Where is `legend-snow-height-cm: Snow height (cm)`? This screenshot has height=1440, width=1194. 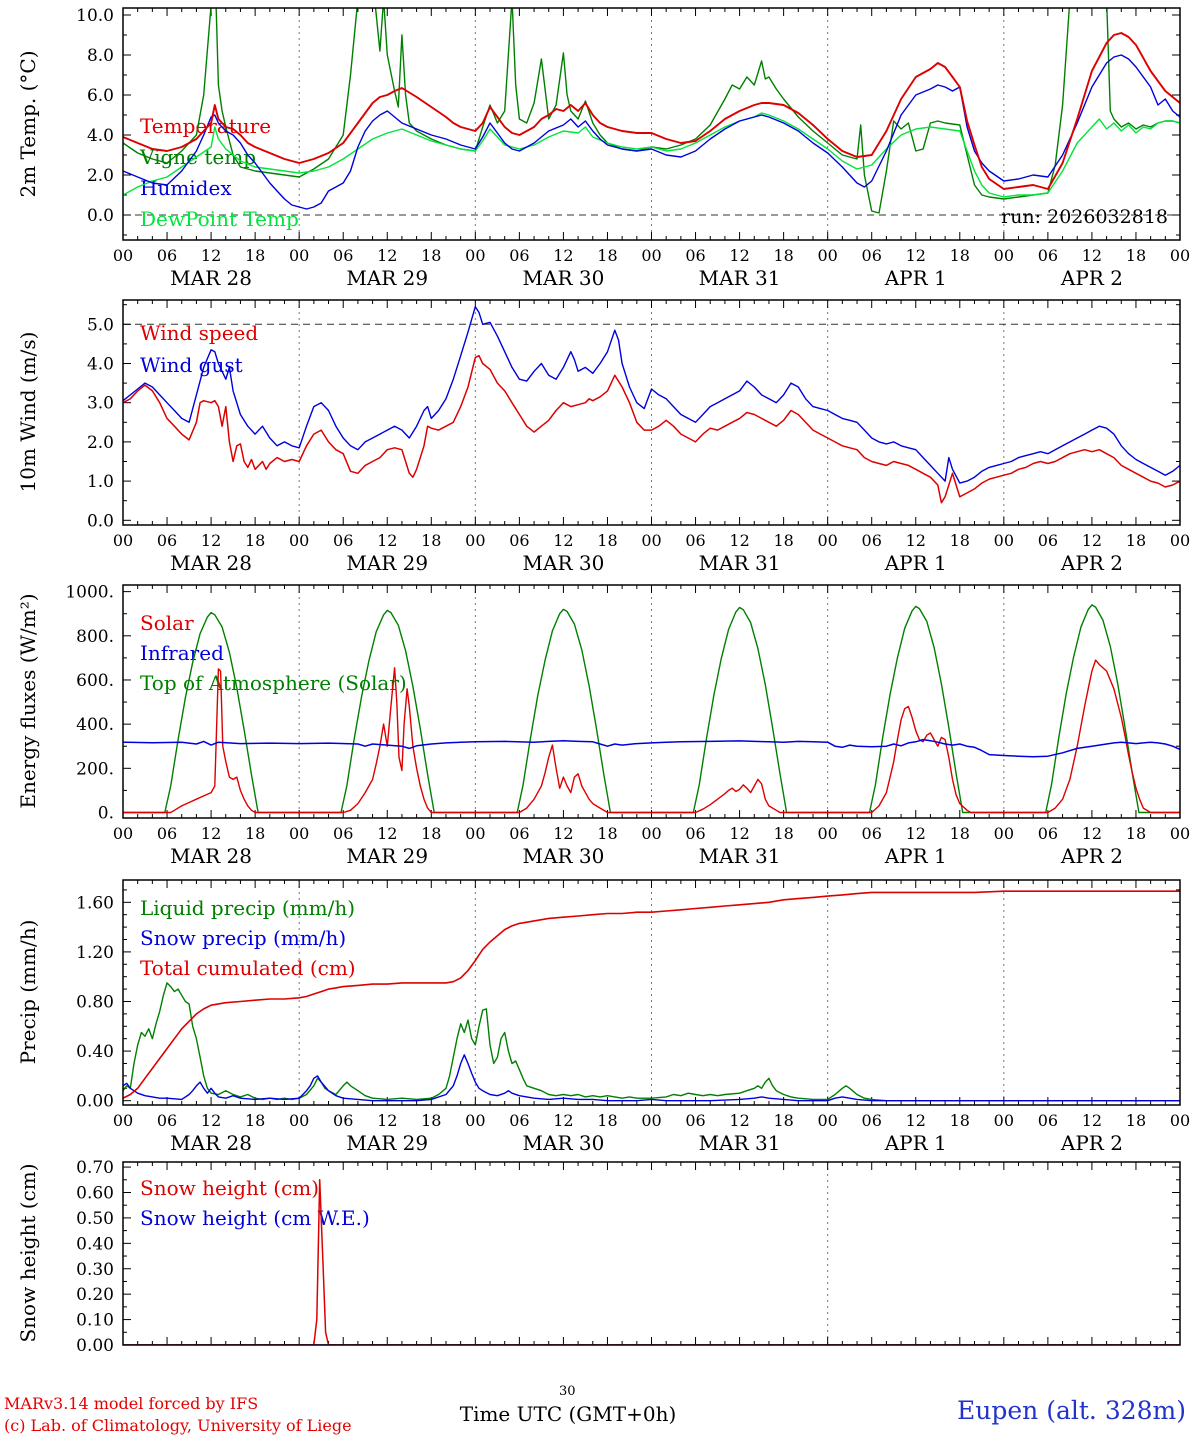
legend-snow-height-cm: Snow height (cm) is located at coordinates (229, 1188).